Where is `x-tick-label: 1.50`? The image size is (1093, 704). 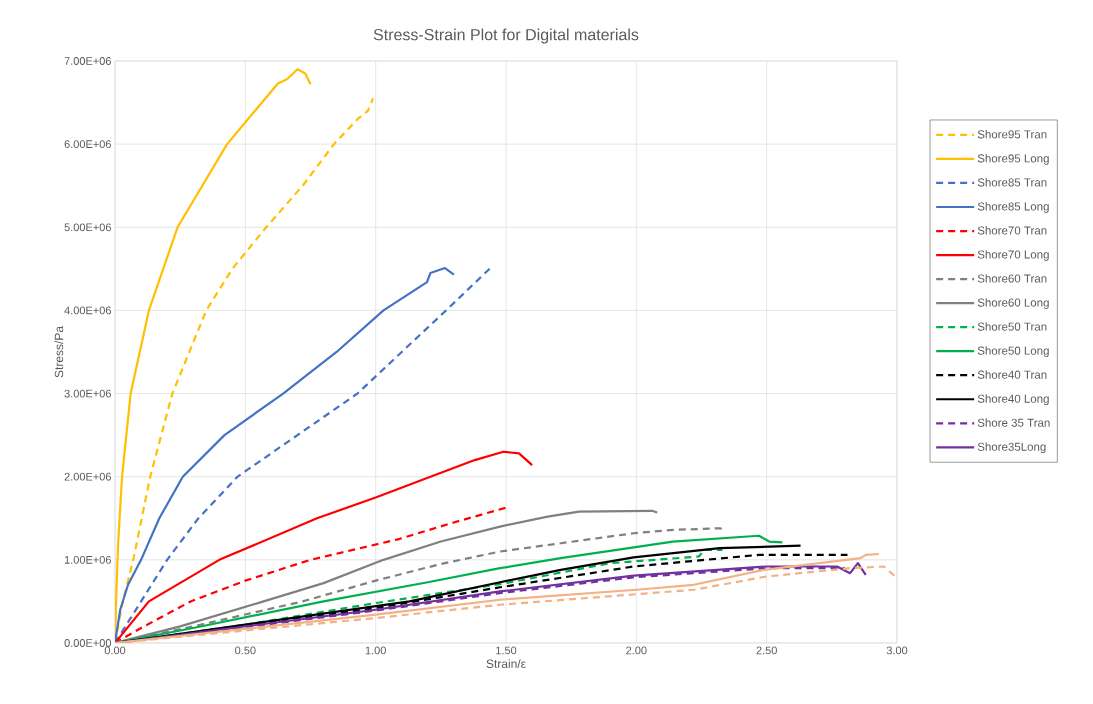 x-tick-label: 1.50 is located at coordinates (506, 650).